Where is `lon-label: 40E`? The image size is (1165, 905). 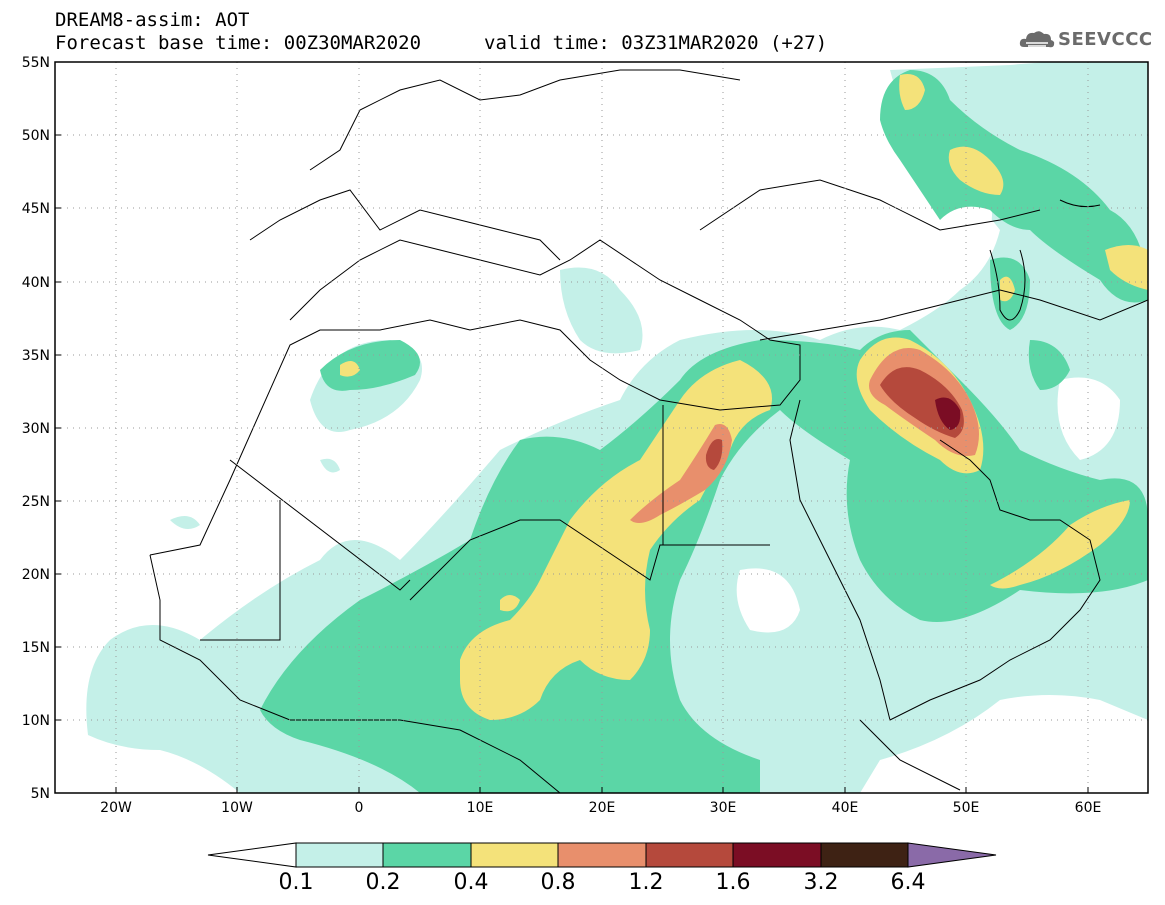
lon-label: 40E is located at coordinates (845, 808).